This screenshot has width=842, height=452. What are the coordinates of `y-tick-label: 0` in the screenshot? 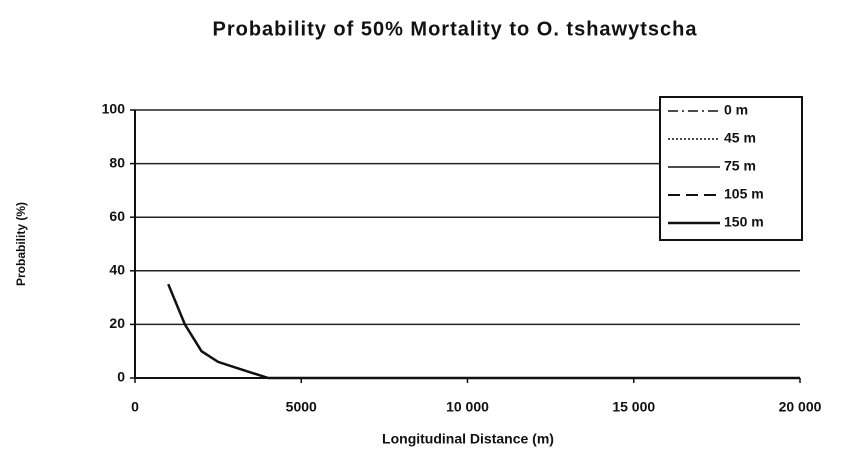 It's located at (121, 377).